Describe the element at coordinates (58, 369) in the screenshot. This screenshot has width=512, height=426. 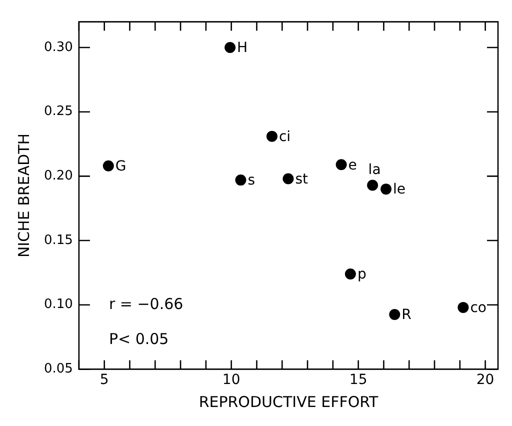
I see `y-tick-label: 0.05` at that location.